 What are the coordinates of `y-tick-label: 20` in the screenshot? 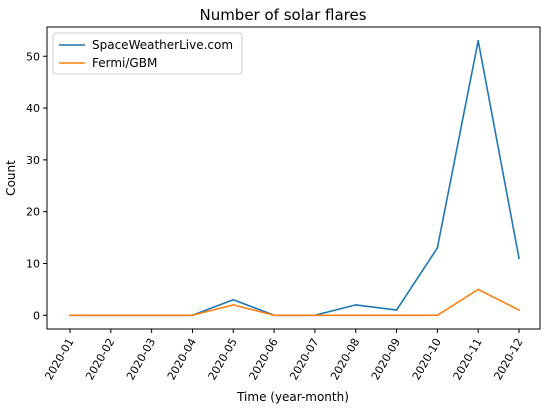 It's located at (33, 212).